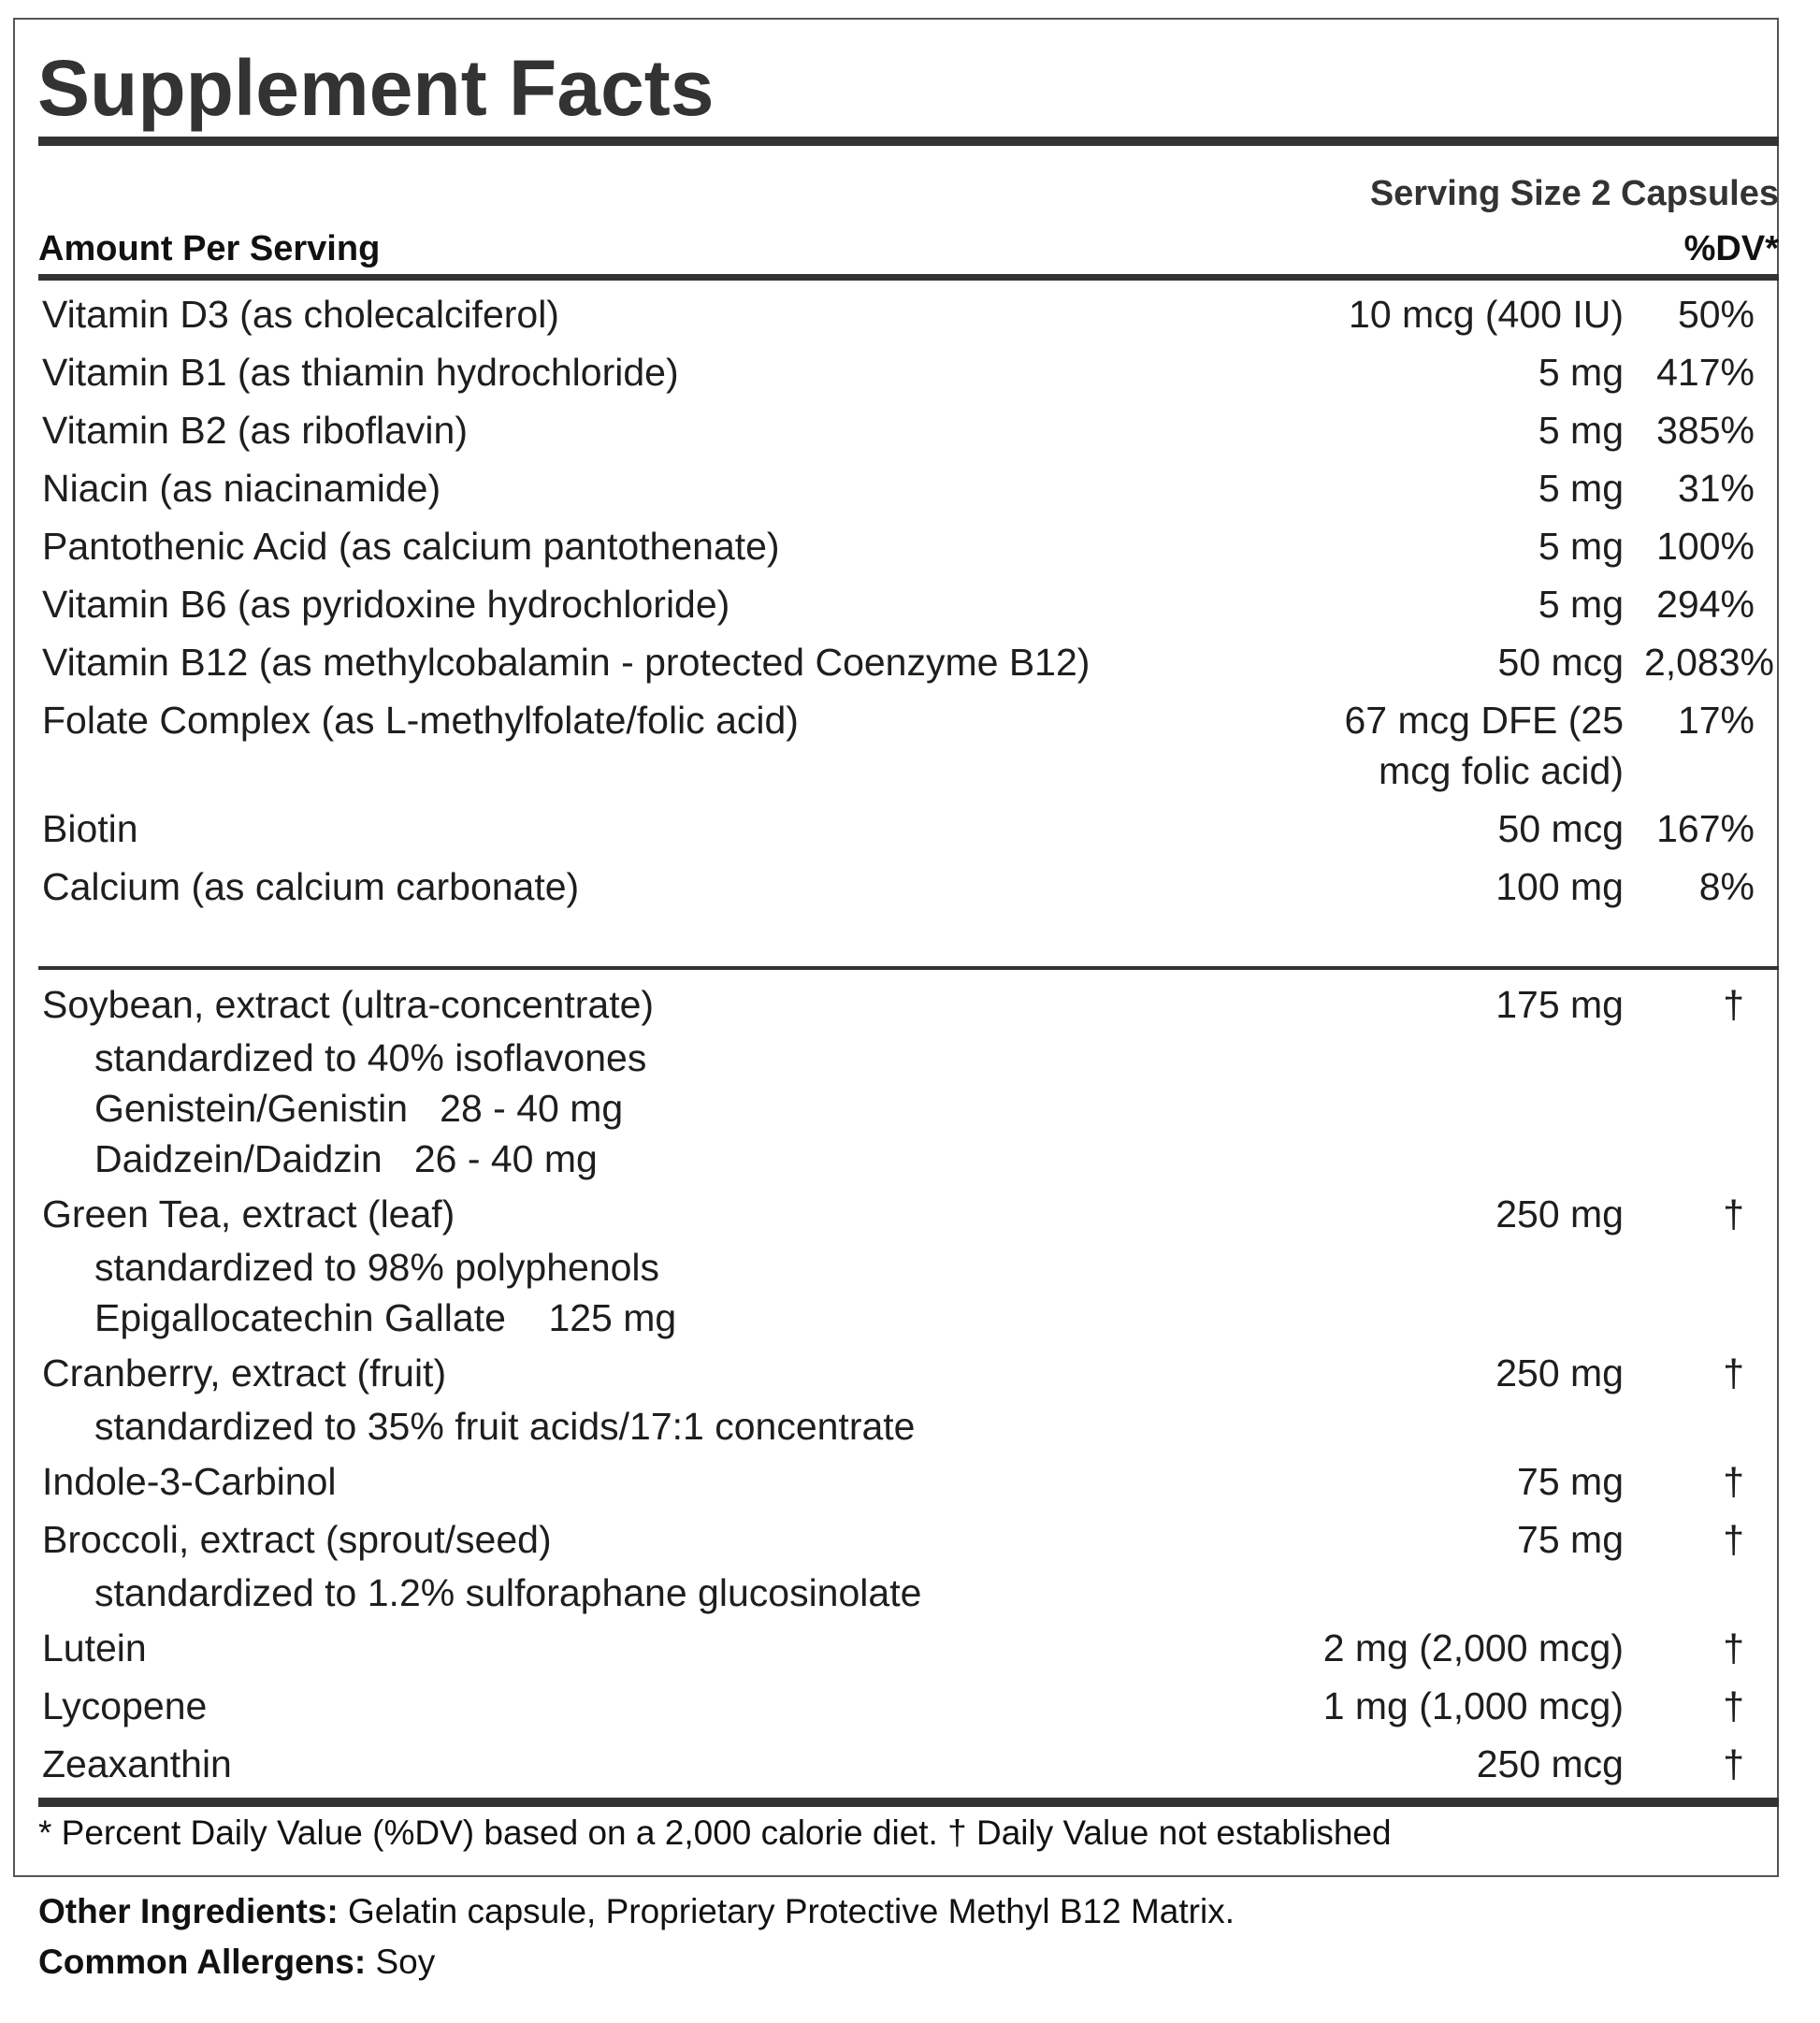 This screenshot has height=2023, width=1820. What do you see at coordinates (908, 488) in the screenshot?
I see `nutrient-row: Niacin (as niacinamide) 5 mg 31%` at bounding box center [908, 488].